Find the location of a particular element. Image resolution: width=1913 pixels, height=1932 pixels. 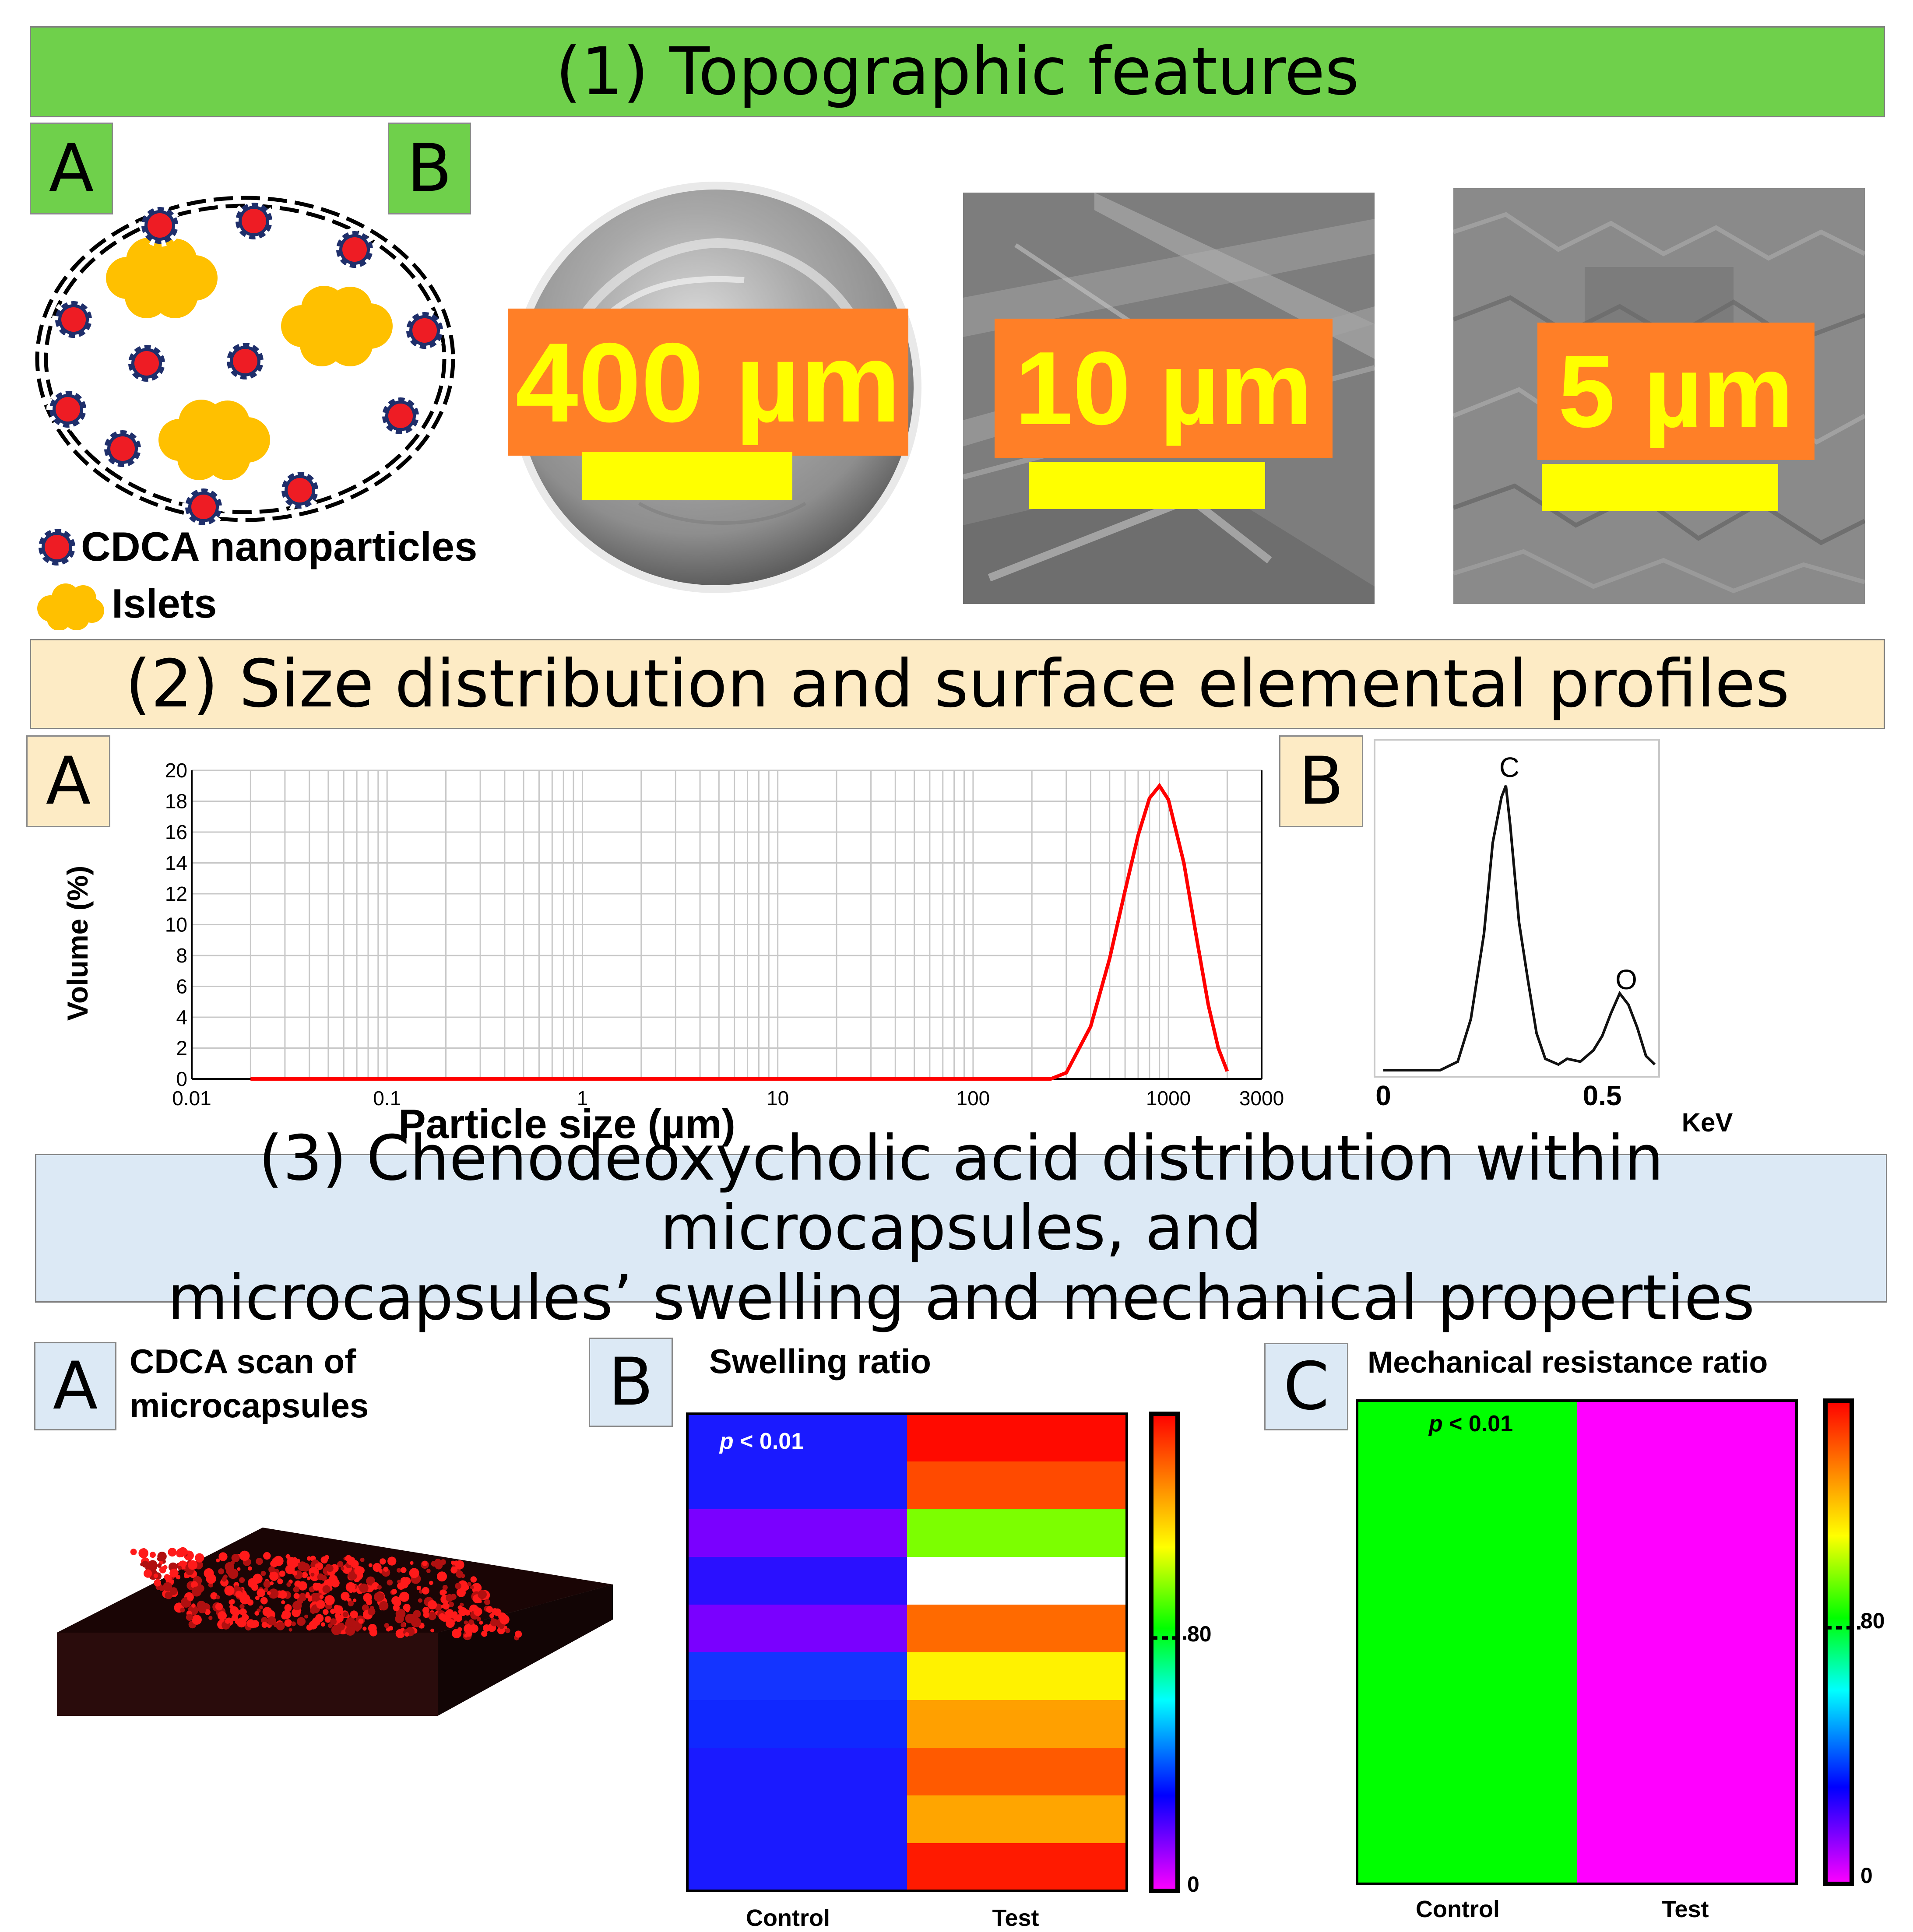

x-tick-label: 100 is located at coordinates (973, 1099).